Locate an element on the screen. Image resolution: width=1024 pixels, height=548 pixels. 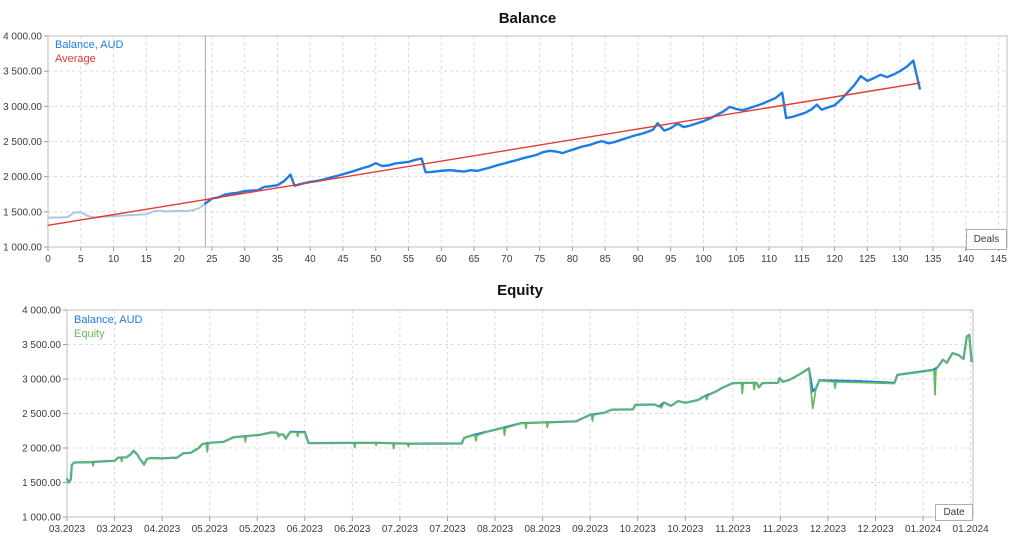
date-axis-unit-box: Date is located at coordinates (954, 512).